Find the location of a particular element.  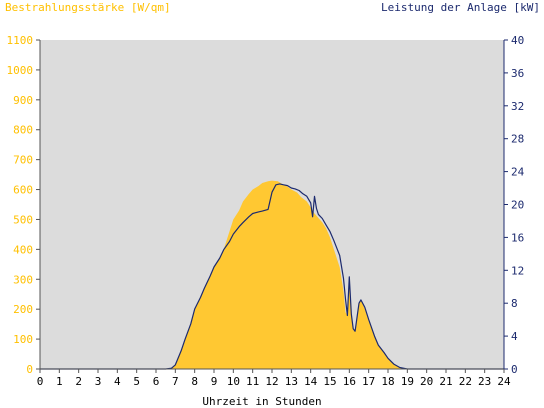

right-tick-label: 0 is located at coordinates (514, 369).